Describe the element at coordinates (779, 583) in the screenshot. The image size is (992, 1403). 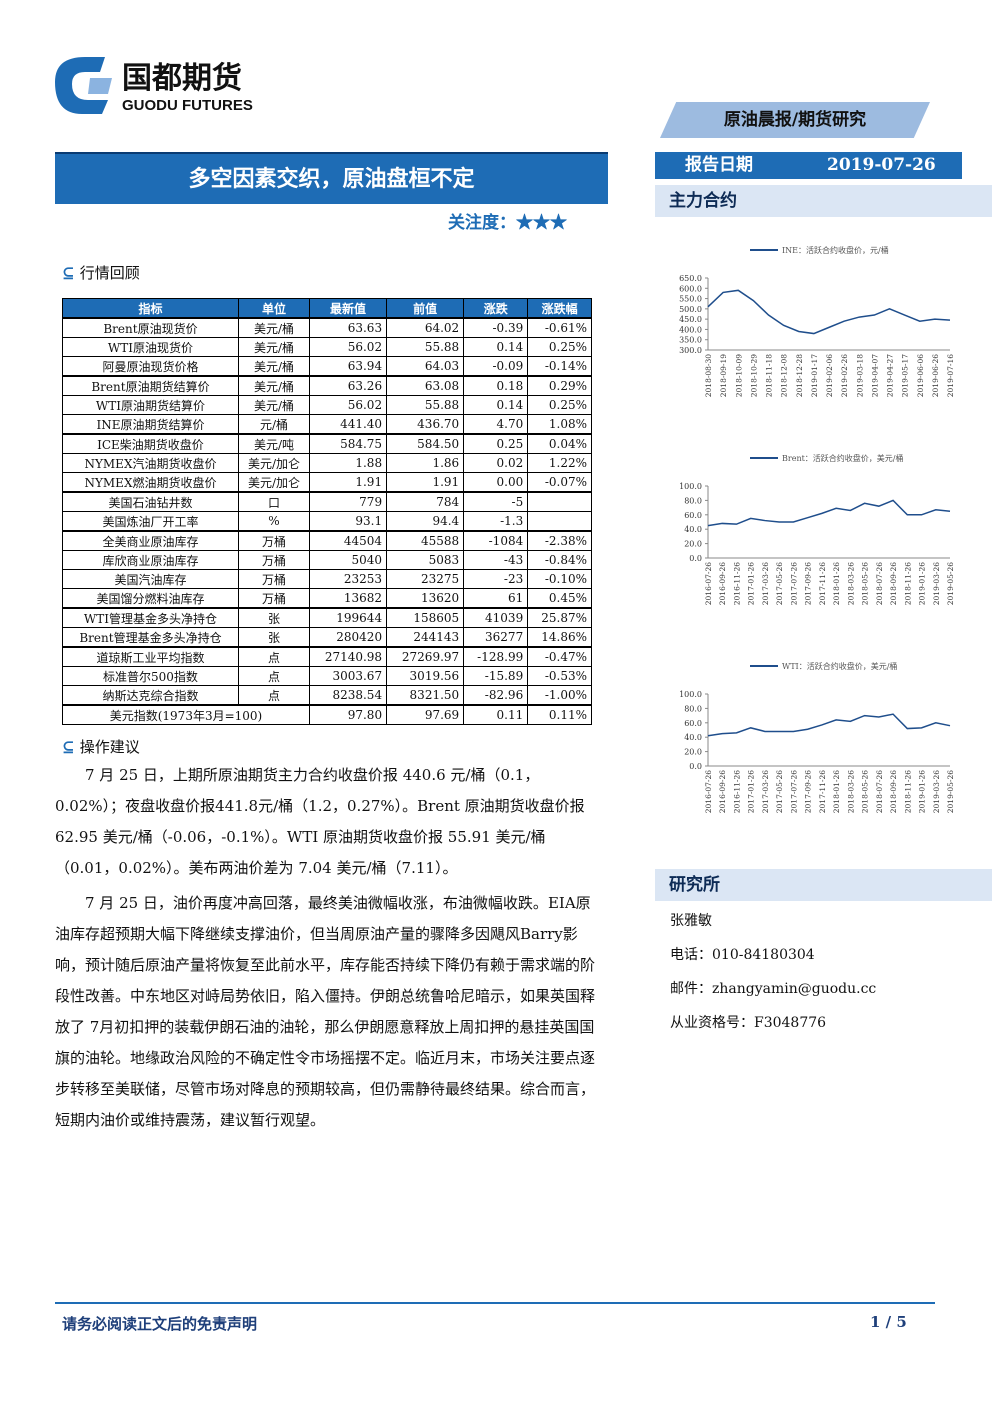
I see `x-tick-label: 2017-05-26` at that location.